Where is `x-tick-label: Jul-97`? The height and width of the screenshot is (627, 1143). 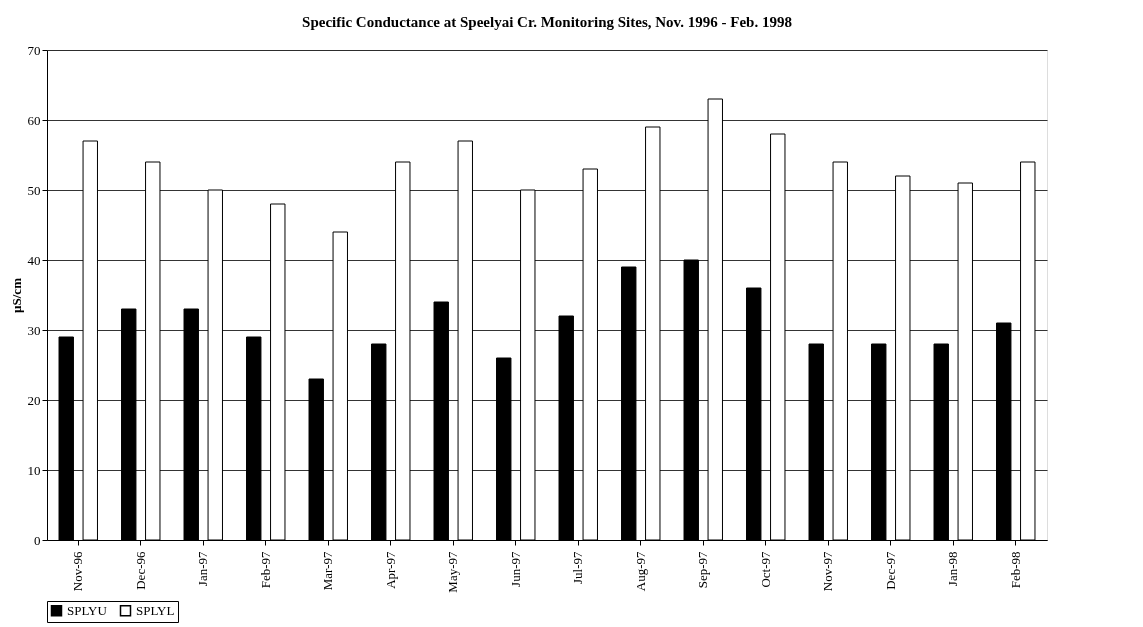
x-tick-label: Jul-97 is located at coordinates (578, 567).